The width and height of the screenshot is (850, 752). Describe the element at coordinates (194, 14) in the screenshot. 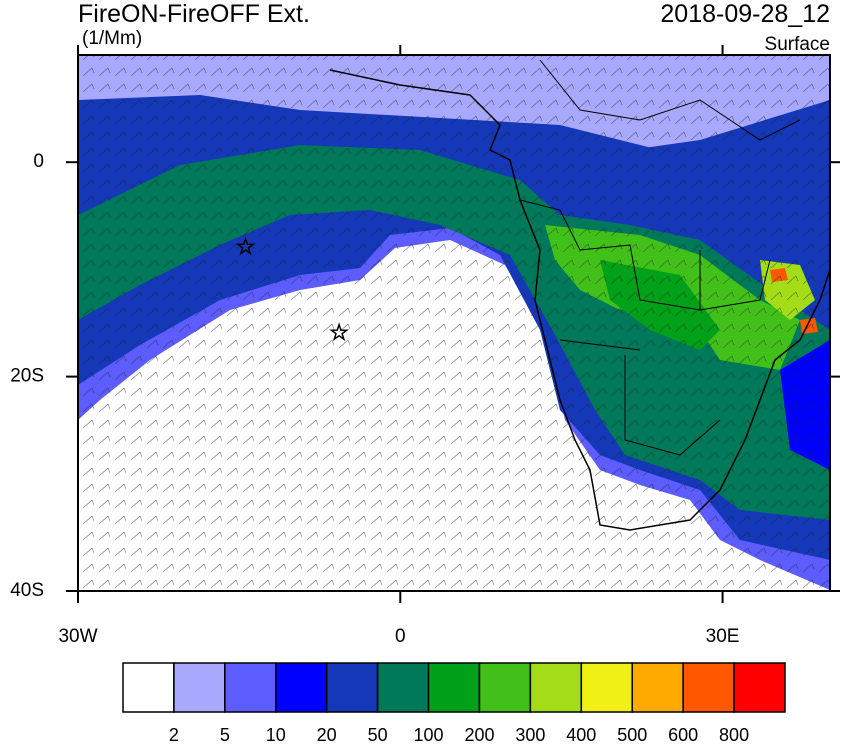

I see `title: FireON-FireOFF Ext.` at that location.